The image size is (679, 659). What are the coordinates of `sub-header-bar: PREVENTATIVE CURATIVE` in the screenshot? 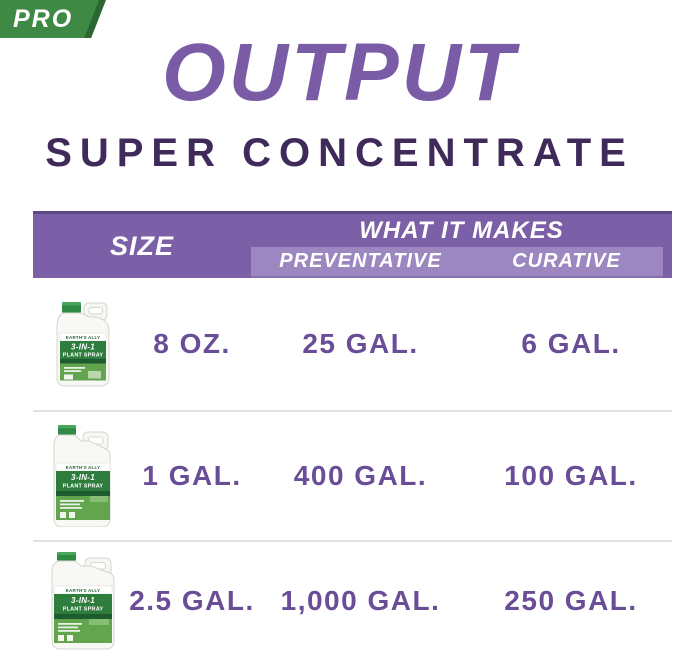 It's located at (457, 262).